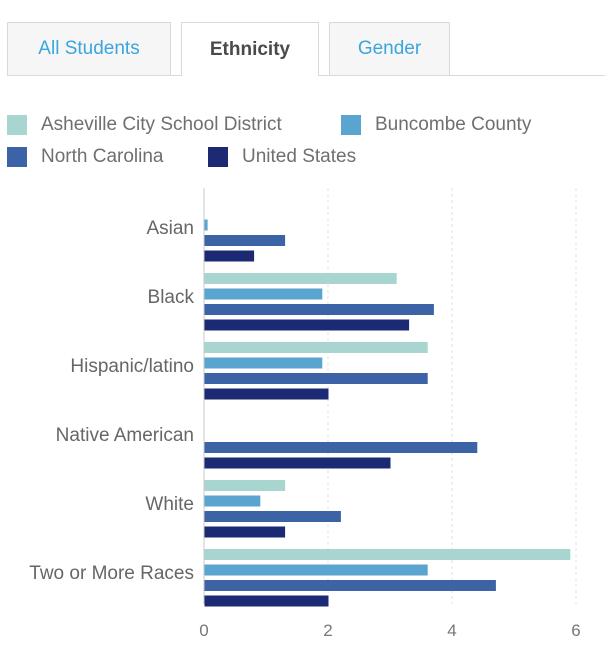 This screenshot has width=612, height=652. I want to click on x-tick-label: 2, so click(327, 630).